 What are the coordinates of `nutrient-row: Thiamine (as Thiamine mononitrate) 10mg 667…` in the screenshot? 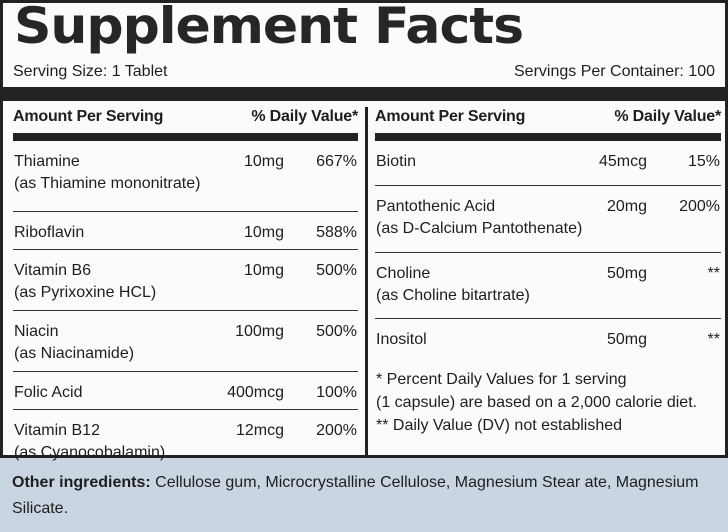 It's located at (185, 176).